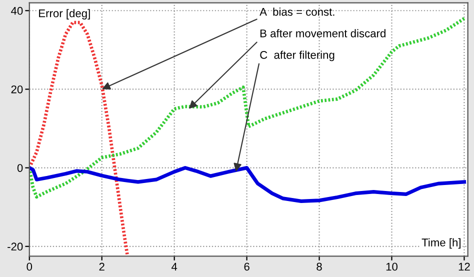  Describe the element at coordinates (247, 185) in the screenshot. I see `line-series` at that location.